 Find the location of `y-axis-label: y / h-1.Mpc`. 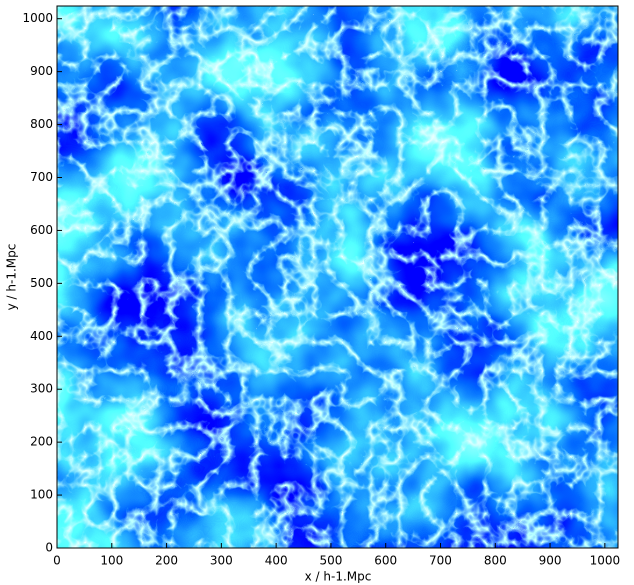

y-axis-label: y / h-1.Mpc is located at coordinates (12, 277).